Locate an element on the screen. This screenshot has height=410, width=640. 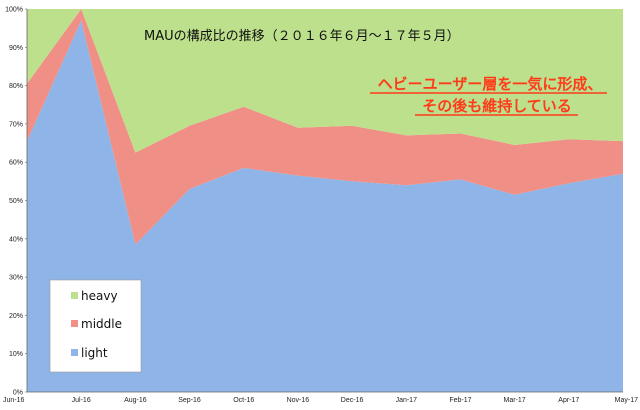
annotation-line-1: ヘビーユーザー層を一気に形成、 is located at coordinates (490, 84).